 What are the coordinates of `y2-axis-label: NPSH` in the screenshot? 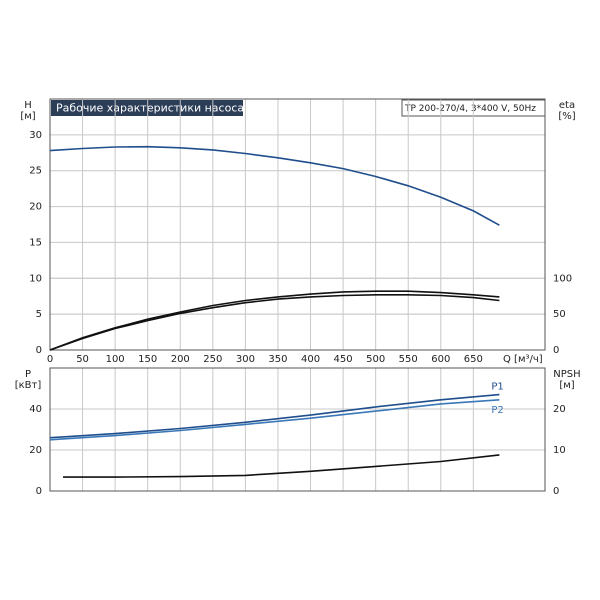 It's located at (566, 374).